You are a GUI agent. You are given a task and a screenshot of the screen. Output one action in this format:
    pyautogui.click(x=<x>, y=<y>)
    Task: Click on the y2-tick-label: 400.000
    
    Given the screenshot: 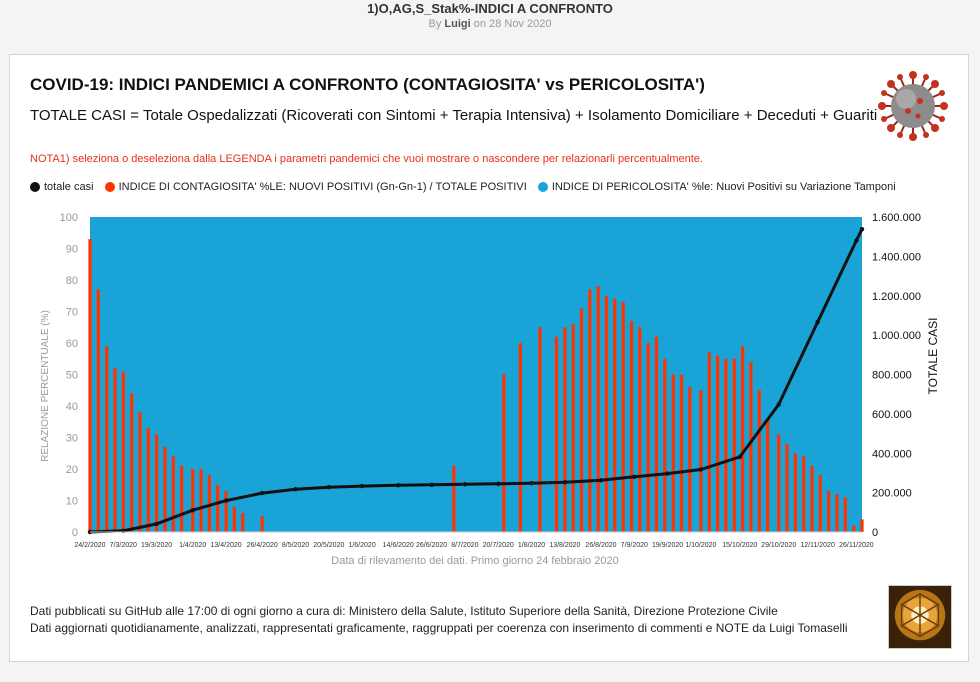 What is the action you would take?
    pyautogui.click(x=892, y=454)
    